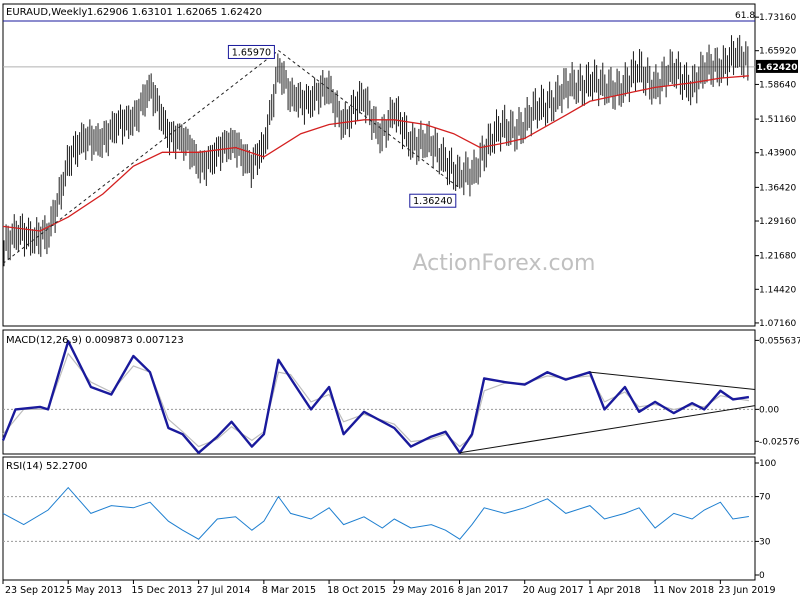 This screenshot has height=604, width=800. I want to click on x-tick-label: 29 May 2016, so click(423, 590).